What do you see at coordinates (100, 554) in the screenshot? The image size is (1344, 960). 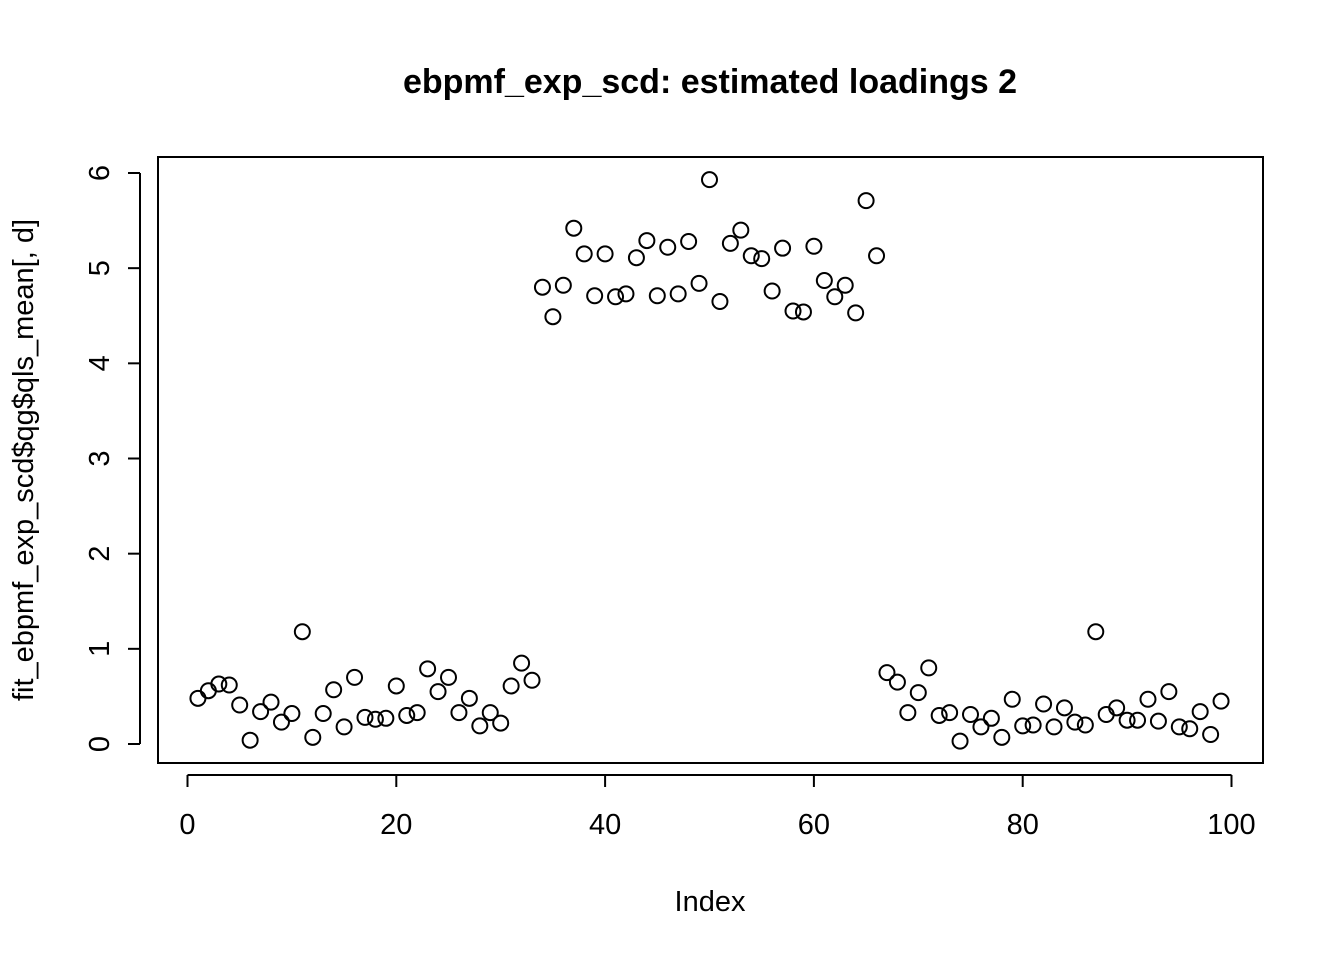 I see `y-tick-label: 2` at bounding box center [100, 554].